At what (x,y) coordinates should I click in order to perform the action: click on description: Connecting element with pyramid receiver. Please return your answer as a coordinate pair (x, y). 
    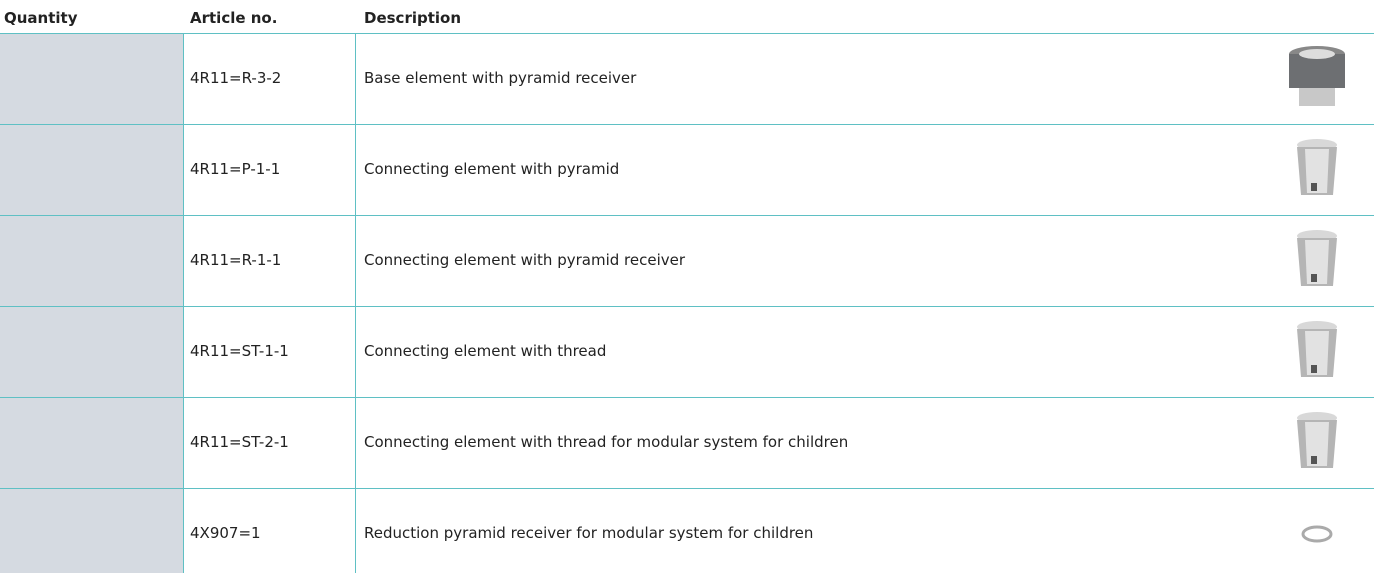
    Looking at the image, I should click on (525, 260).